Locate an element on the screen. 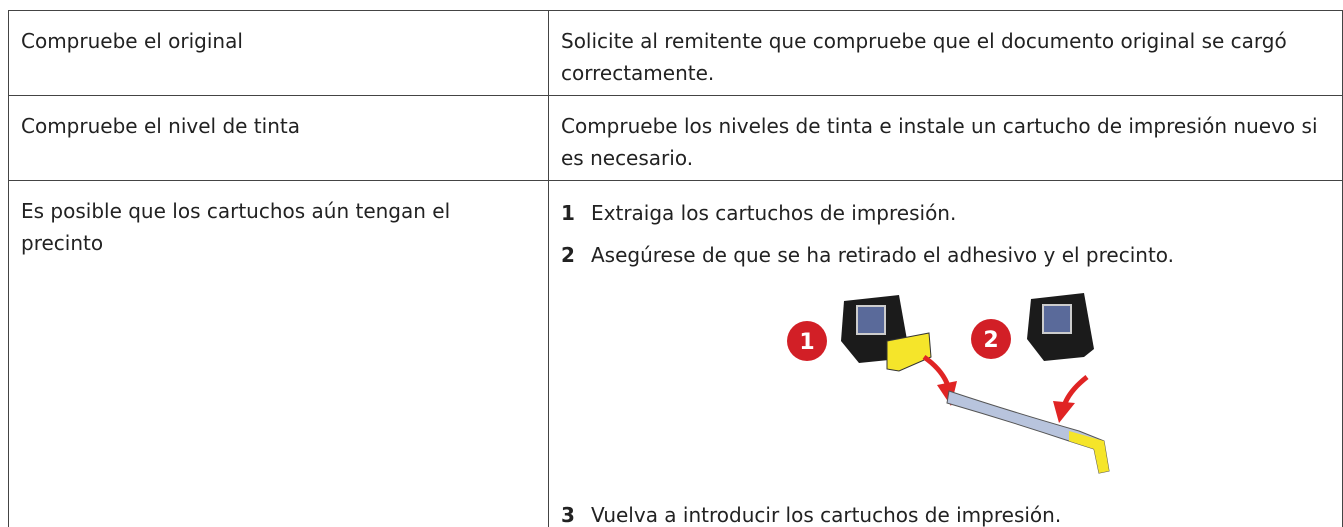 Image resolution: width=1343 pixels, height=527 pixels. cell-text: Compruebe el original is located at coordinates (132, 41).